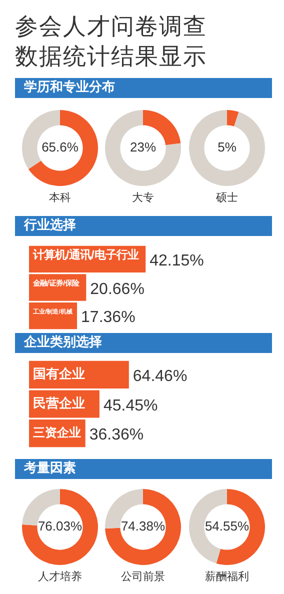  I want to click on data-label: 20.66%, so click(117, 289).